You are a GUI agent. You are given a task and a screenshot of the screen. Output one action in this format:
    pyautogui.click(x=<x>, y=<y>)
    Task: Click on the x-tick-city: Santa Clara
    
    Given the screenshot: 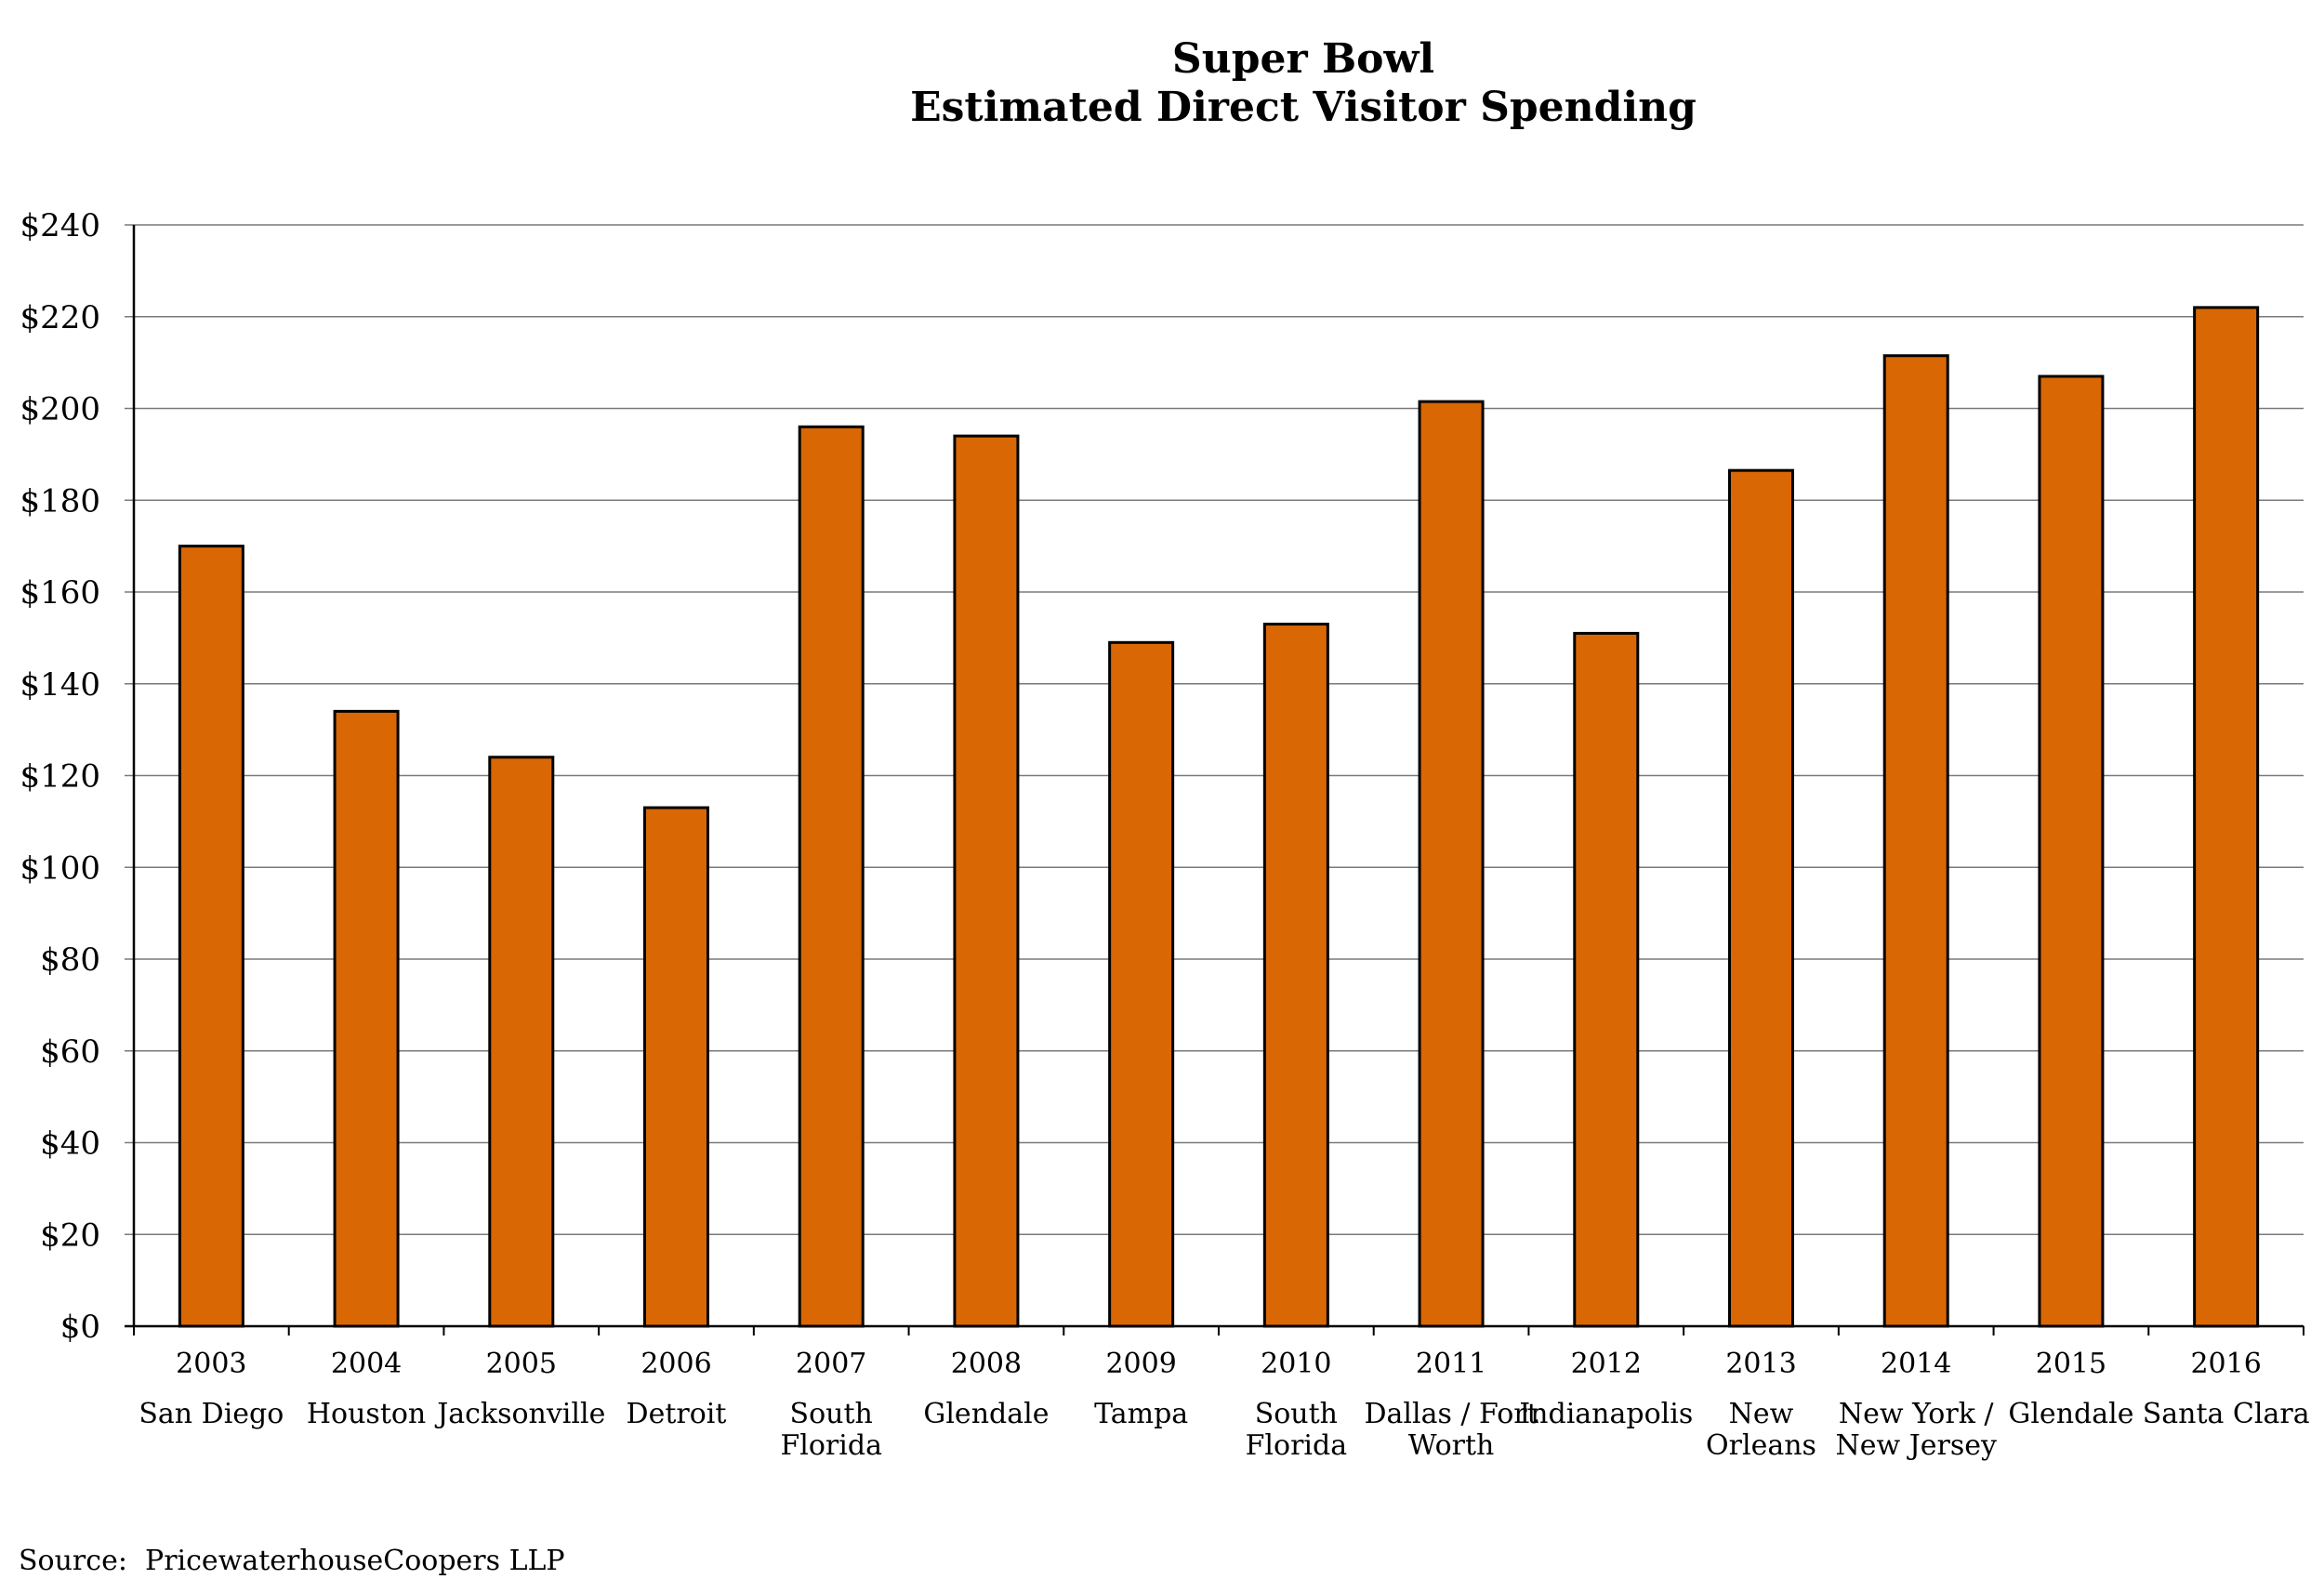 What is the action you would take?
    pyautogui.click(x=2226, y=1414)
    